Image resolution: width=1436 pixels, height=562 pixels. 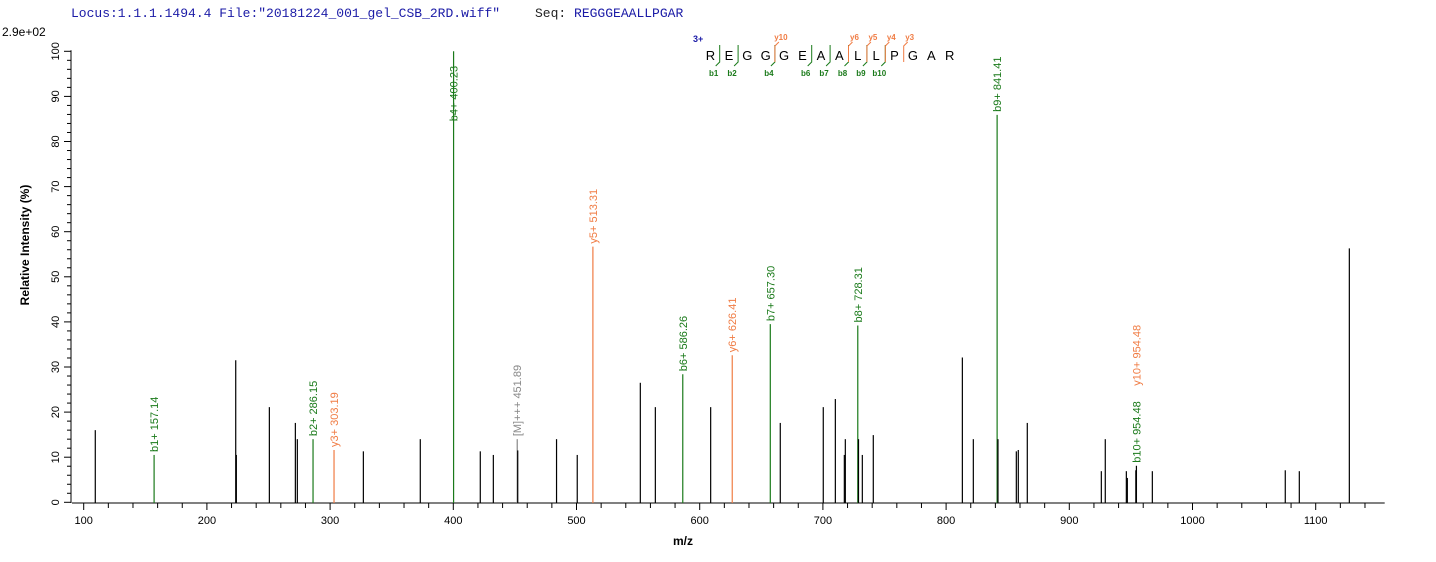 What do you see at coordinates (25, 245) in the screenshot?
I see `y-axis-title: Relative Intensity (%)` at bounding box center [25, 245].